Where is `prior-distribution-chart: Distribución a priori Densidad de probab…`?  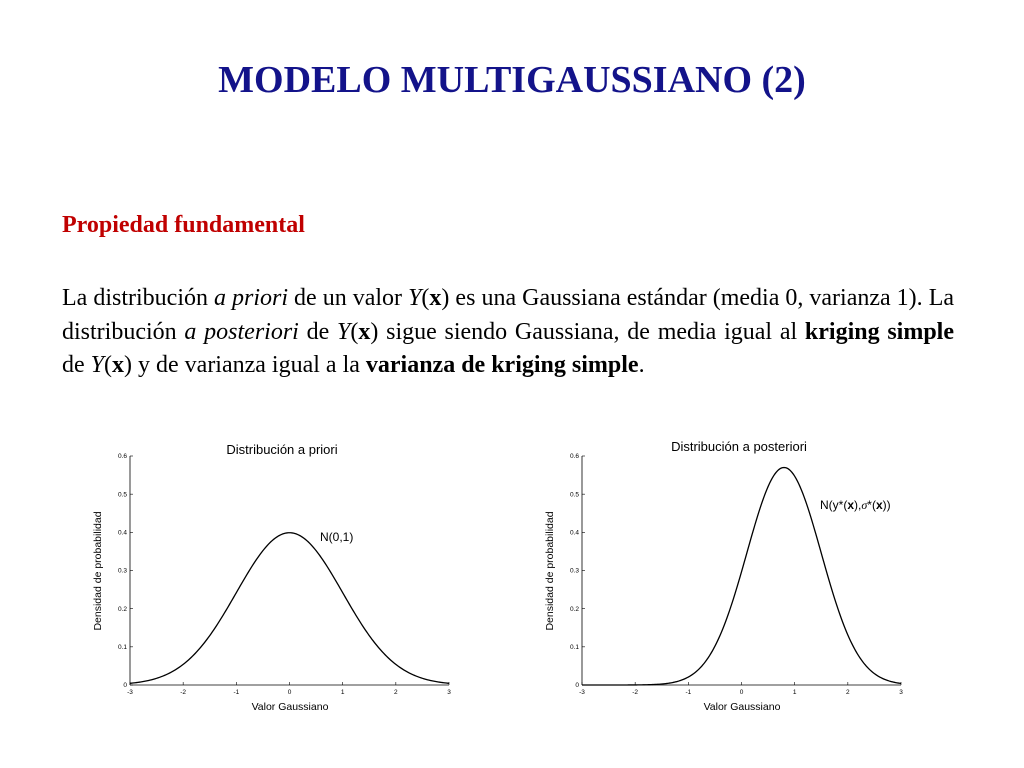 prior-distribution-chart: Distribución a priori Densidad de probab… is located at coordinates (271, 577).